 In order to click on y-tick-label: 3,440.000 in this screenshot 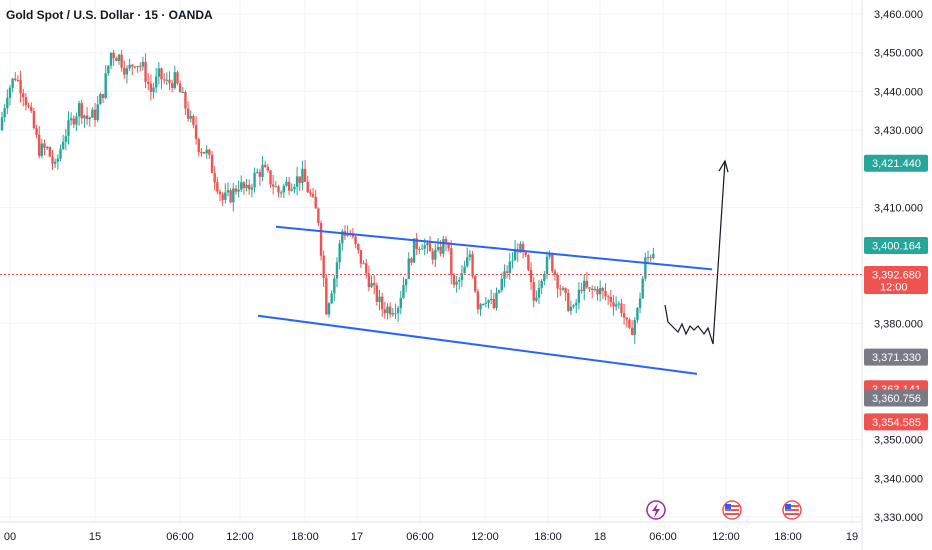, I will do `click(898, 92)`.